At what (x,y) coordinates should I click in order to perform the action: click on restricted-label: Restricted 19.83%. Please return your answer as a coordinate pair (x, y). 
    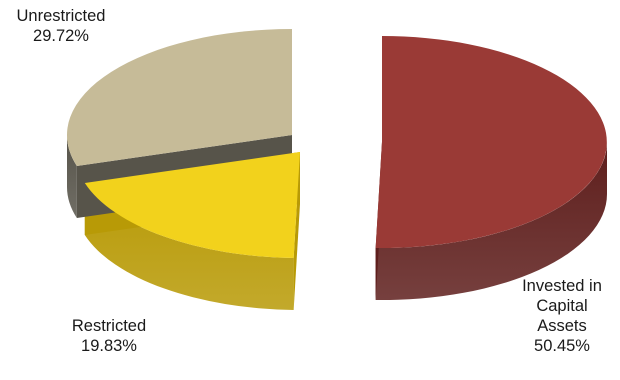
    Looking at the image, I should click on (109, 336).